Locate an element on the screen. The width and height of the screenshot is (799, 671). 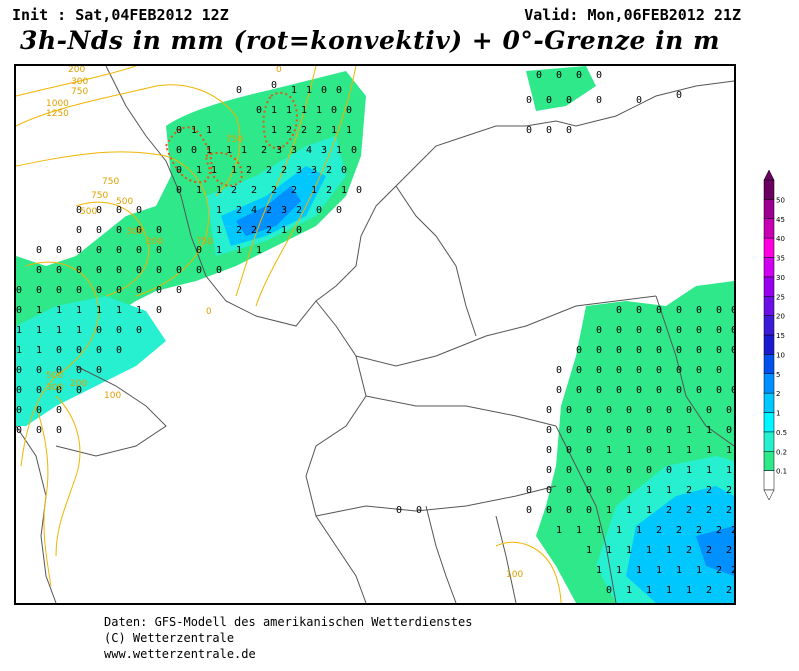
snowline-label: 300 is located at coordinates (80, 82).